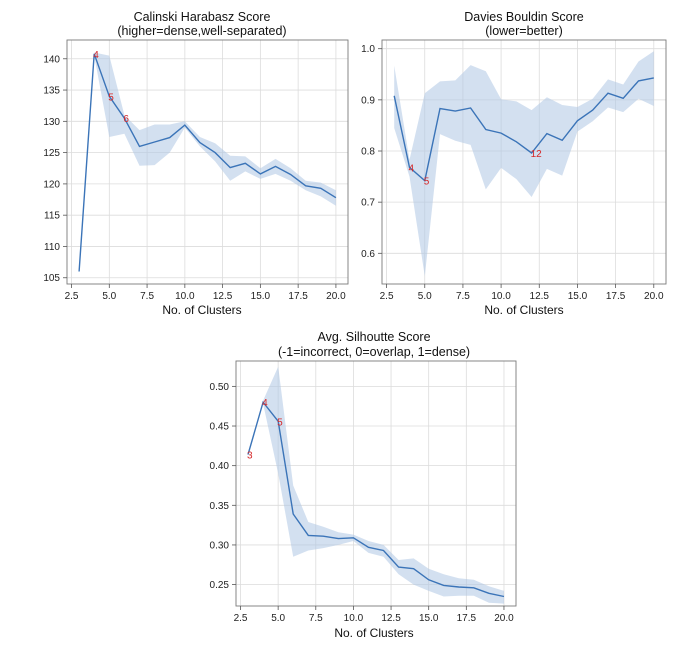 The height and width of the screenshot is (647, 683). Describe the element at coordinates (537, 154) in the screenshot. I see `annotation-label: 12` at that location.